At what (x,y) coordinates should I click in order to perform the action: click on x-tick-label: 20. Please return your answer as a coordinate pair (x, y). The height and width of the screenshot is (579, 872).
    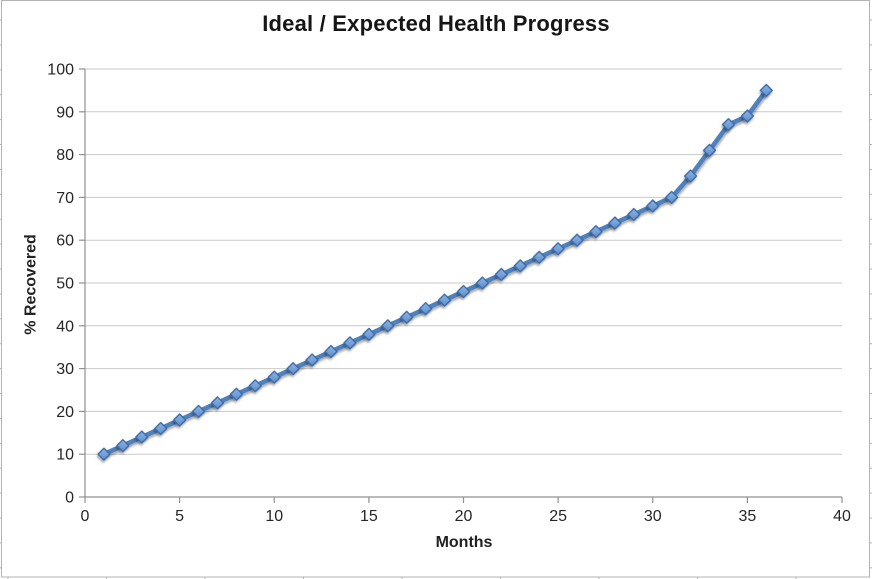
    Looking at the image, I should click on (464, 516).